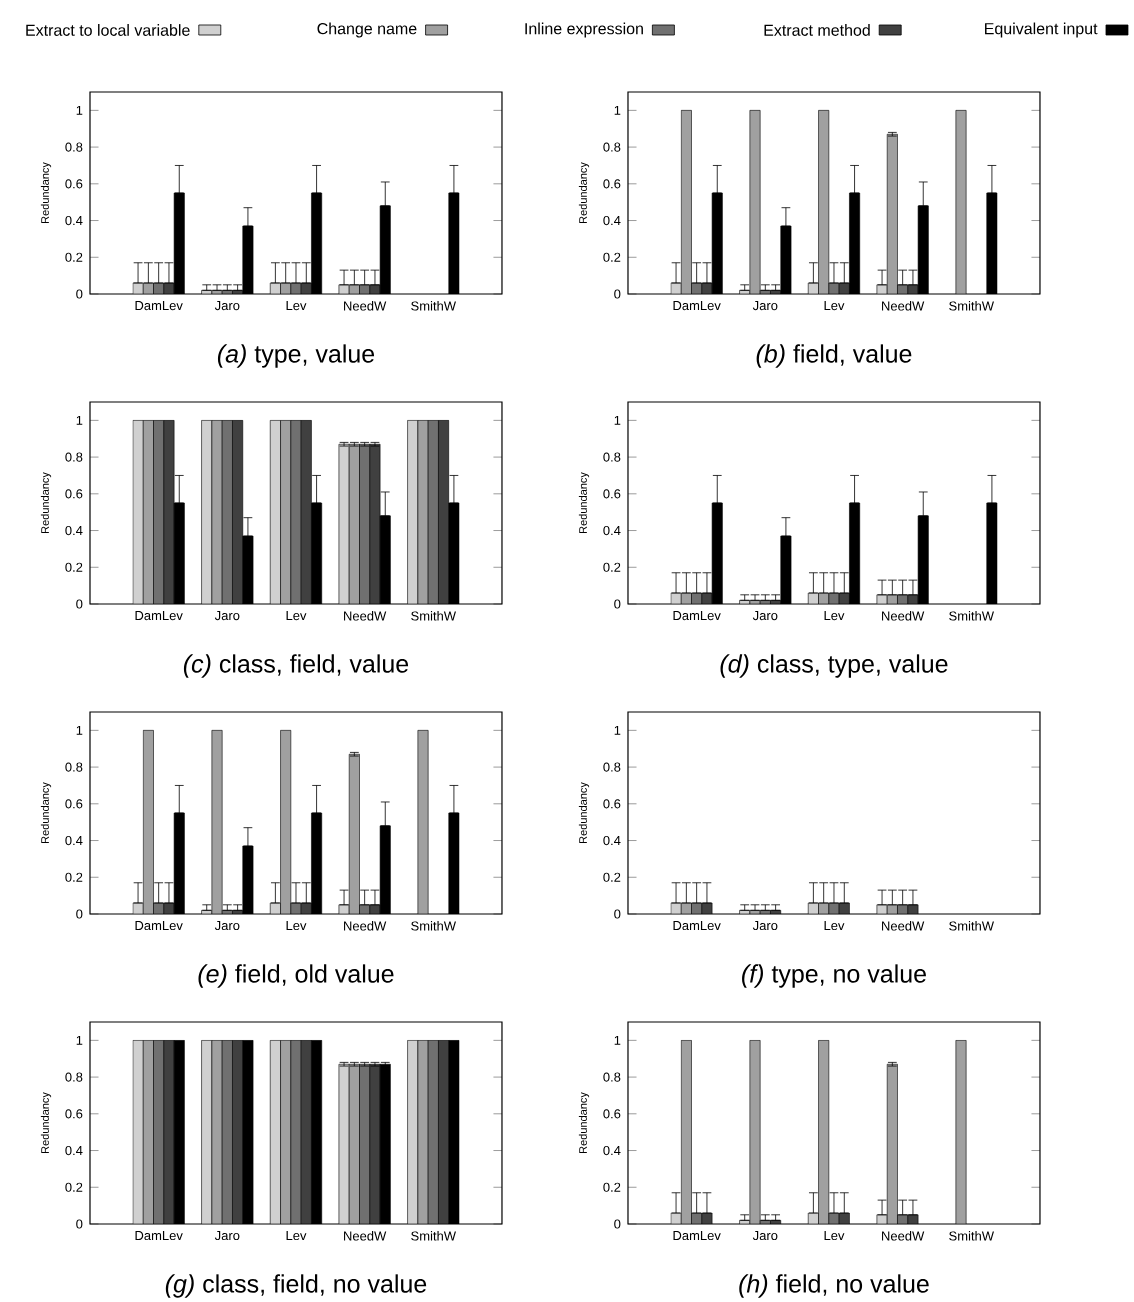  Describe the element at coordinates (584, 30) in the screenshot. I see `legend-label: Inline expression` at that location.